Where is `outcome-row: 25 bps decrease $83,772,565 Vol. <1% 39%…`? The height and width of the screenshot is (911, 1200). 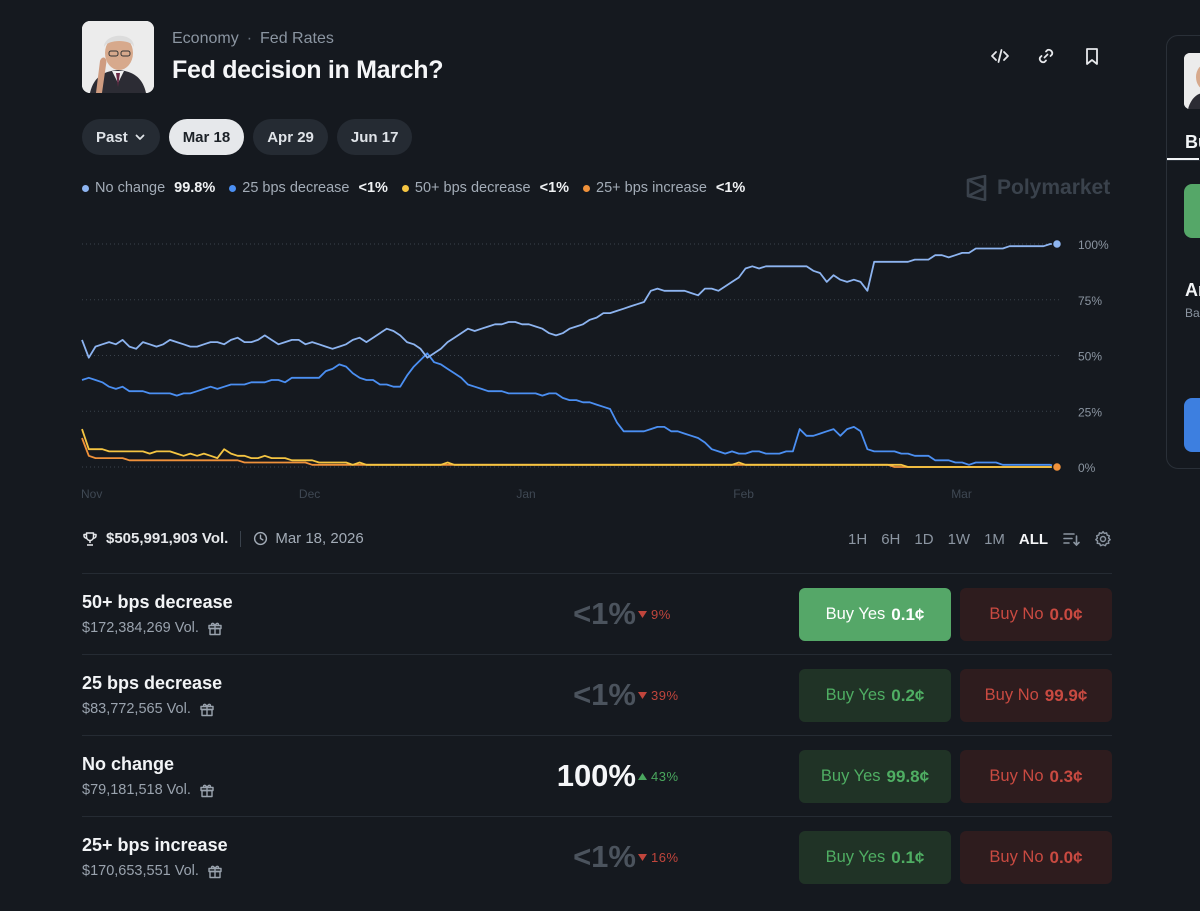
outcome-row: 25 bps decrease $83,772,565 Vol. <1% 39%… is located at coordinates (597, 694).